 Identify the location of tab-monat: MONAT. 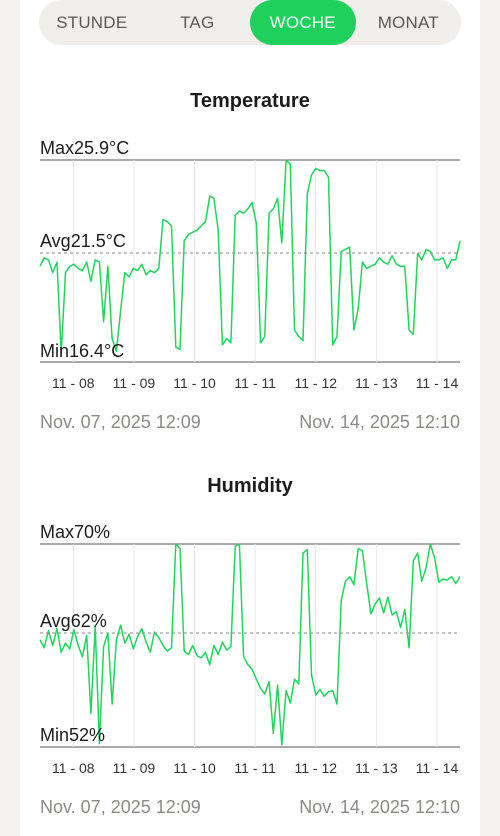
(408, 22).